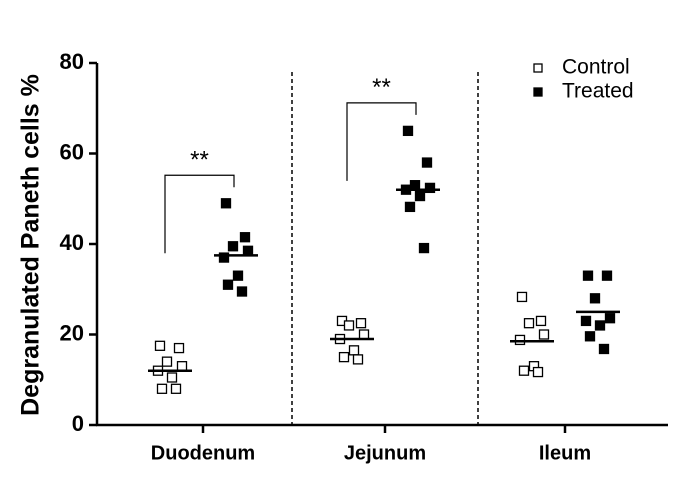 This screenshot has height=485, width=676. Describe the element at coordinates (72, 151) in the screenshot. I see `y-tick-label: 60` at that location.